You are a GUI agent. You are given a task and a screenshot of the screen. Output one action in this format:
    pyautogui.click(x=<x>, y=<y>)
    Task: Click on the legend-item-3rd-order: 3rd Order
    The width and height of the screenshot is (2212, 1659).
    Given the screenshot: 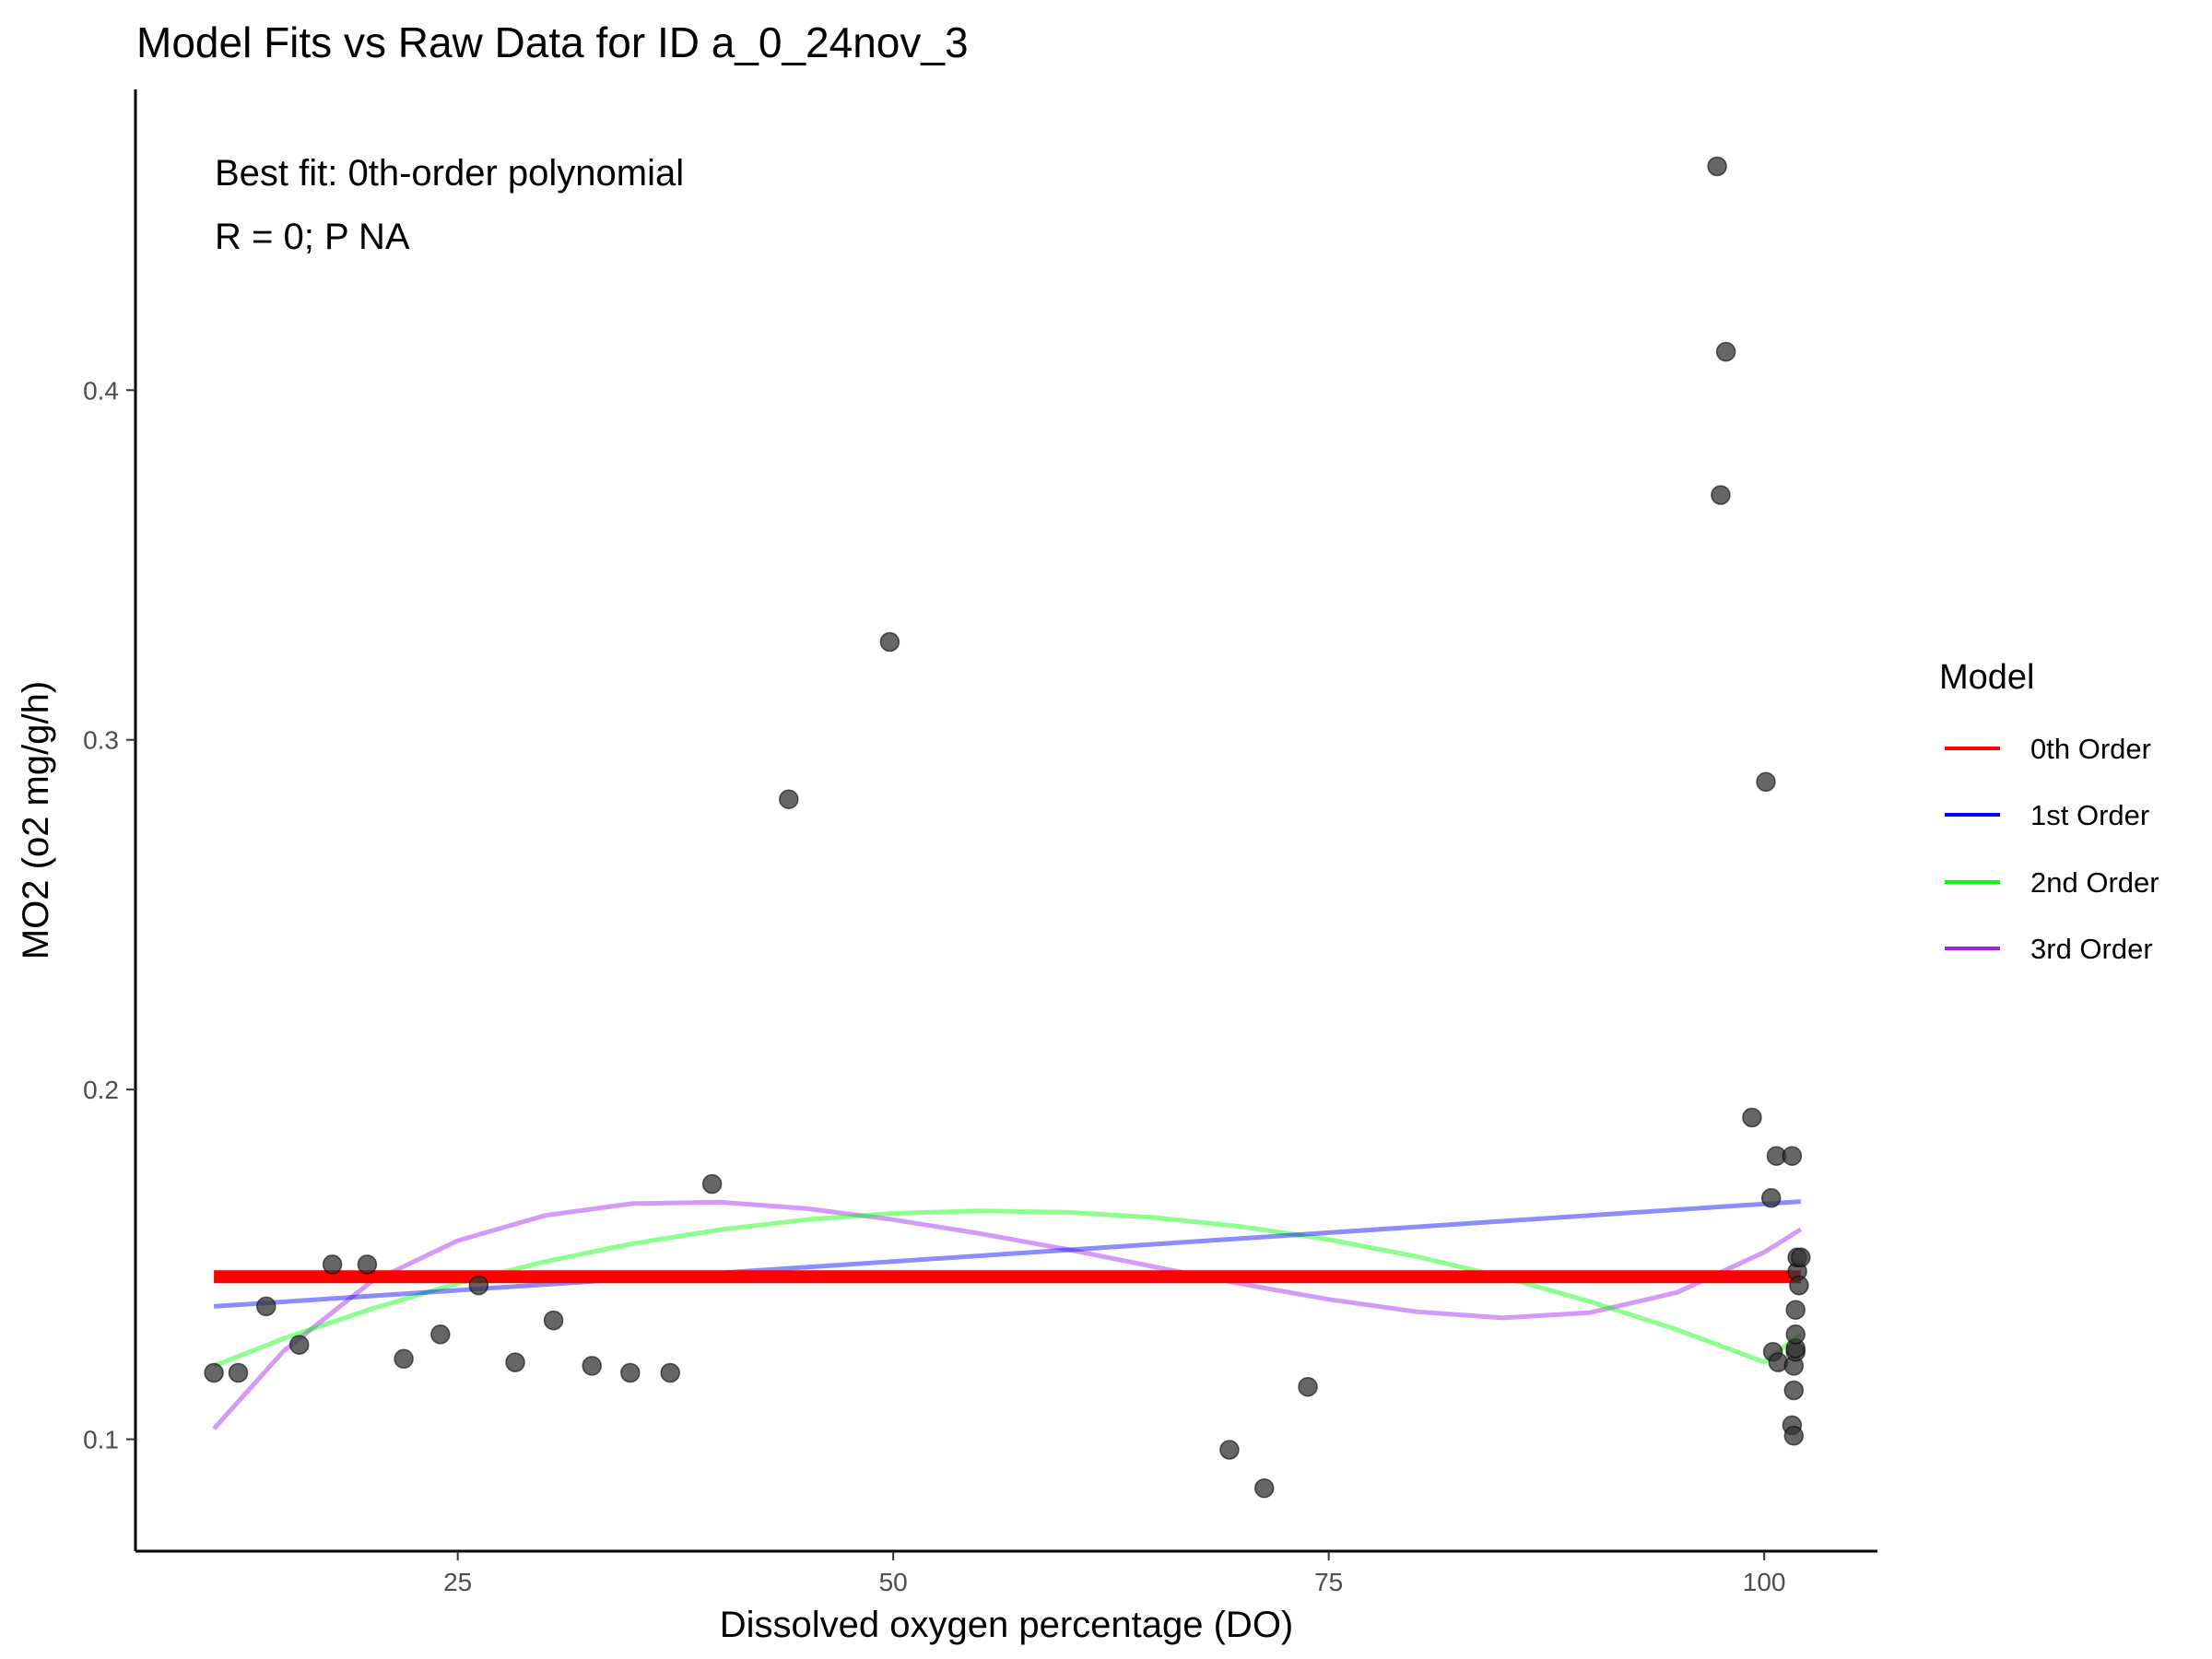 What is the action you would take?
    pyautogui.click(x=2049, y=949)
    